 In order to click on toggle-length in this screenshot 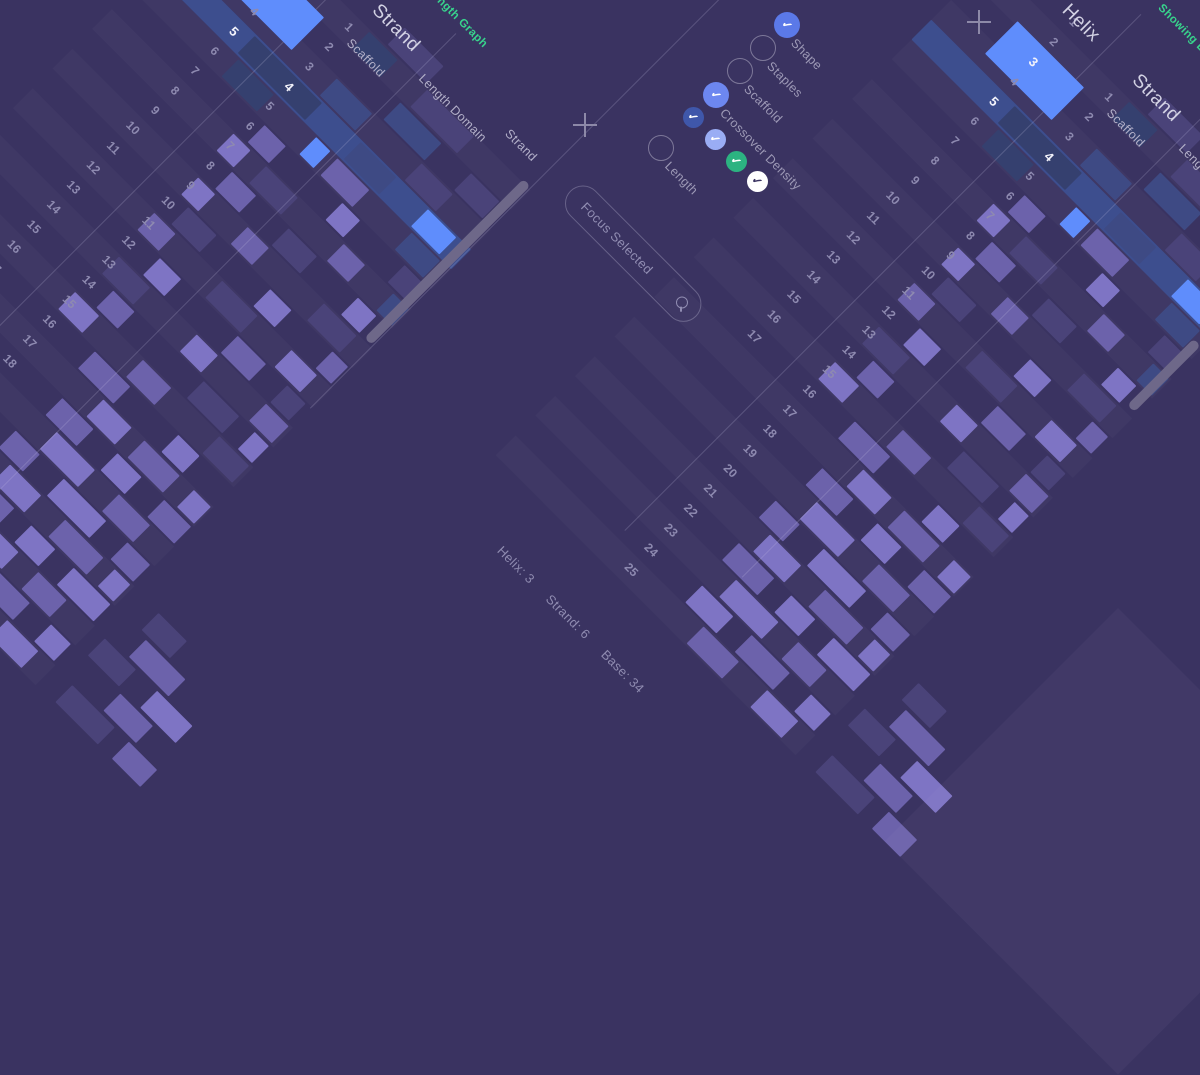, I will do `click(661, 148)`.